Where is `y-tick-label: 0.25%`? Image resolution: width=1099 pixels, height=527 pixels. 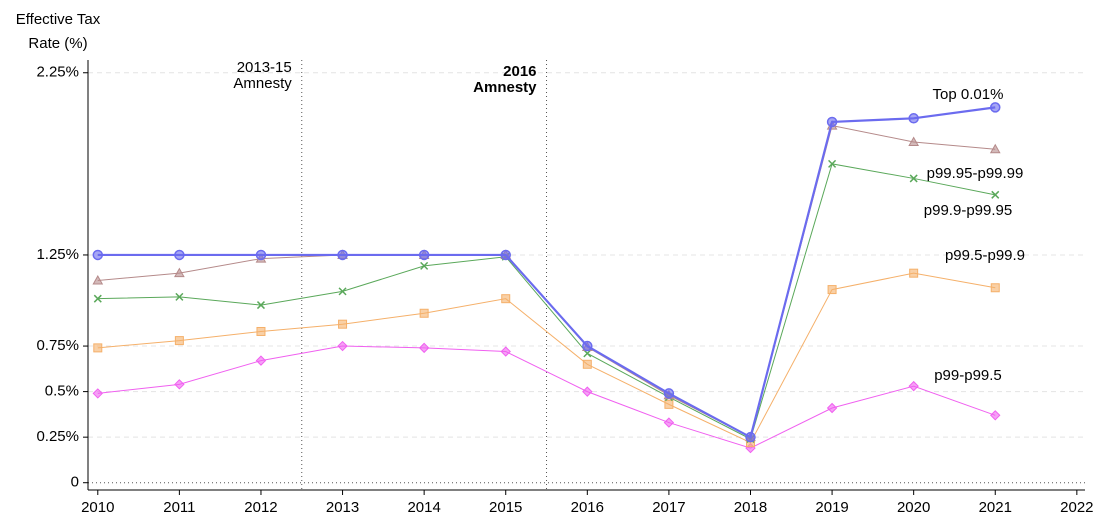 y-tick-label: 0.25% is located at coordinates (57, 436).